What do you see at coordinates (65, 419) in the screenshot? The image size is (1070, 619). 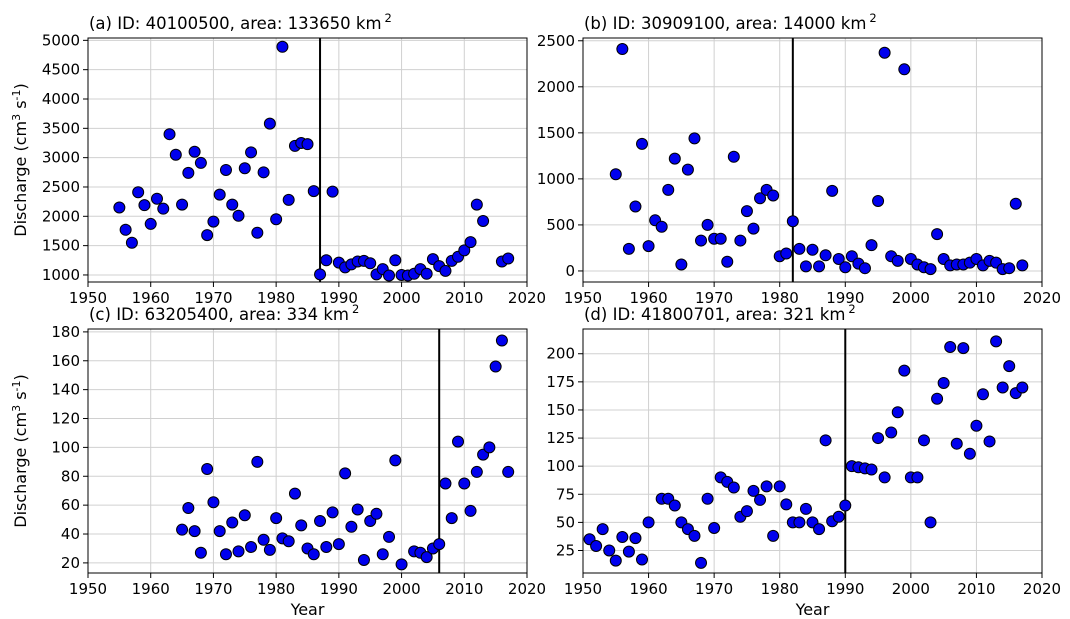 I see `y-tick-label: 120` at bounding box center [65, 419].